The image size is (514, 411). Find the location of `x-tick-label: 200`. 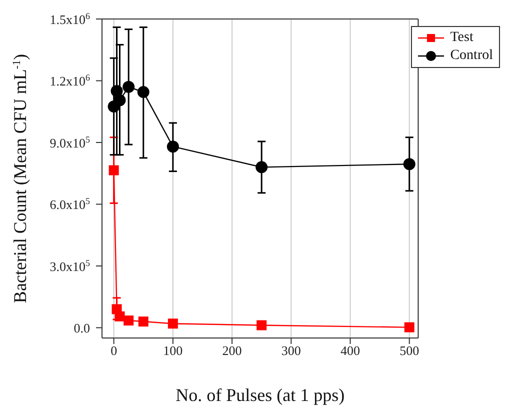

x-tick-label: 200 is located at coordinates (232, 350).